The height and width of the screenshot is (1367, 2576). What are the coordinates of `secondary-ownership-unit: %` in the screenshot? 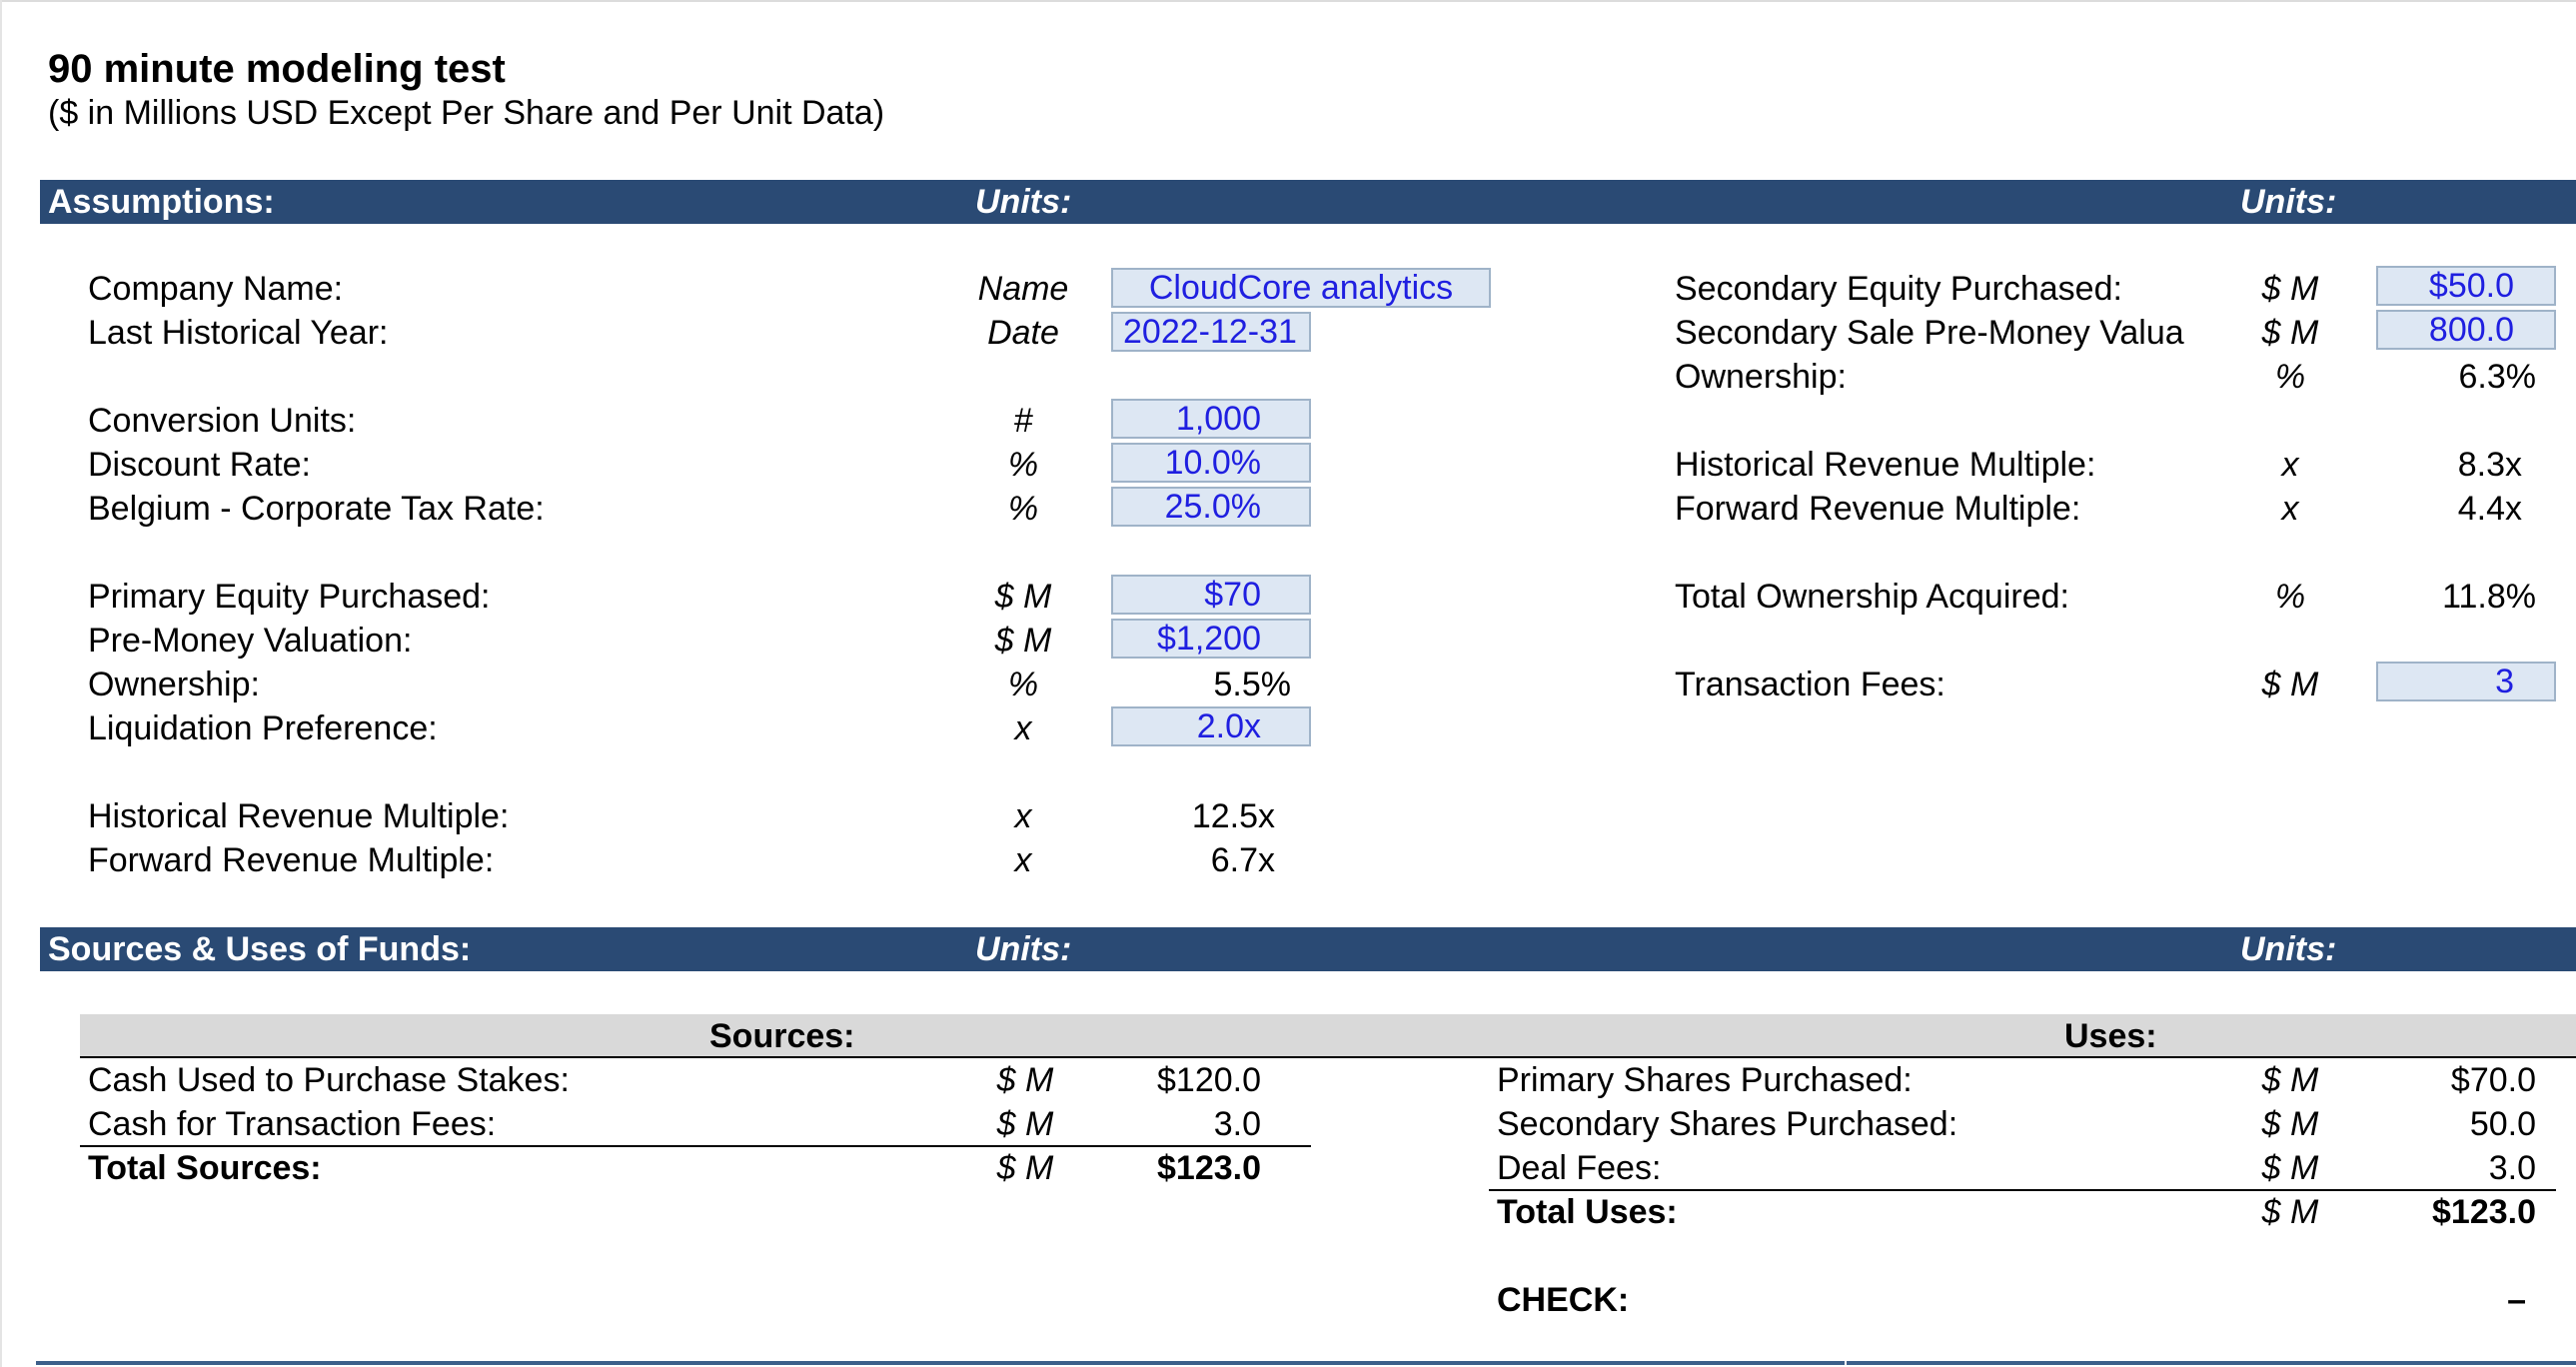 It's located at (2290, 377).